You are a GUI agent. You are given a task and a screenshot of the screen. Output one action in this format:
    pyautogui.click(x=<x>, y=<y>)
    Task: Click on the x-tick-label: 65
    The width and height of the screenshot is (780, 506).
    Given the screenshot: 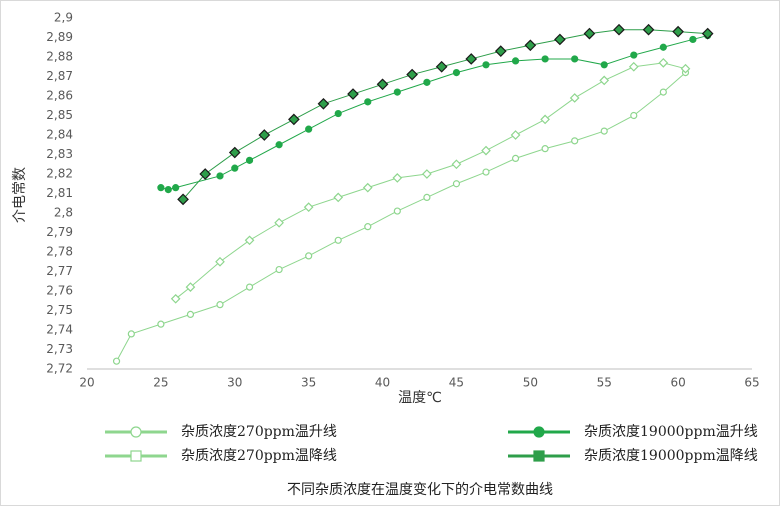 What is the action you would take?
    pyautogui.click(x=751, y=383)
    